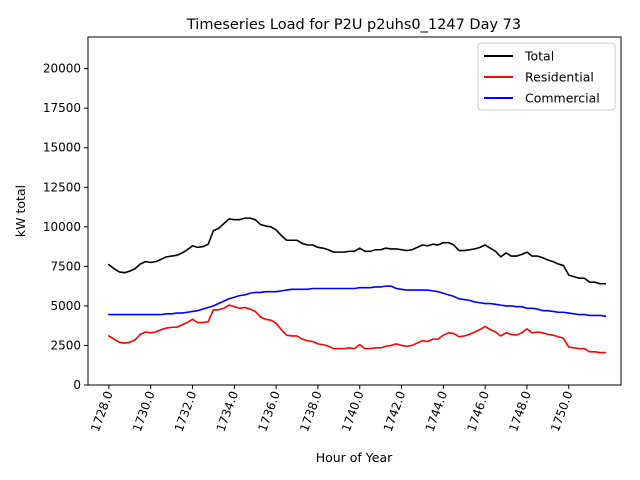  I want to click on y-tick-label: 2500, so click(65, 345).